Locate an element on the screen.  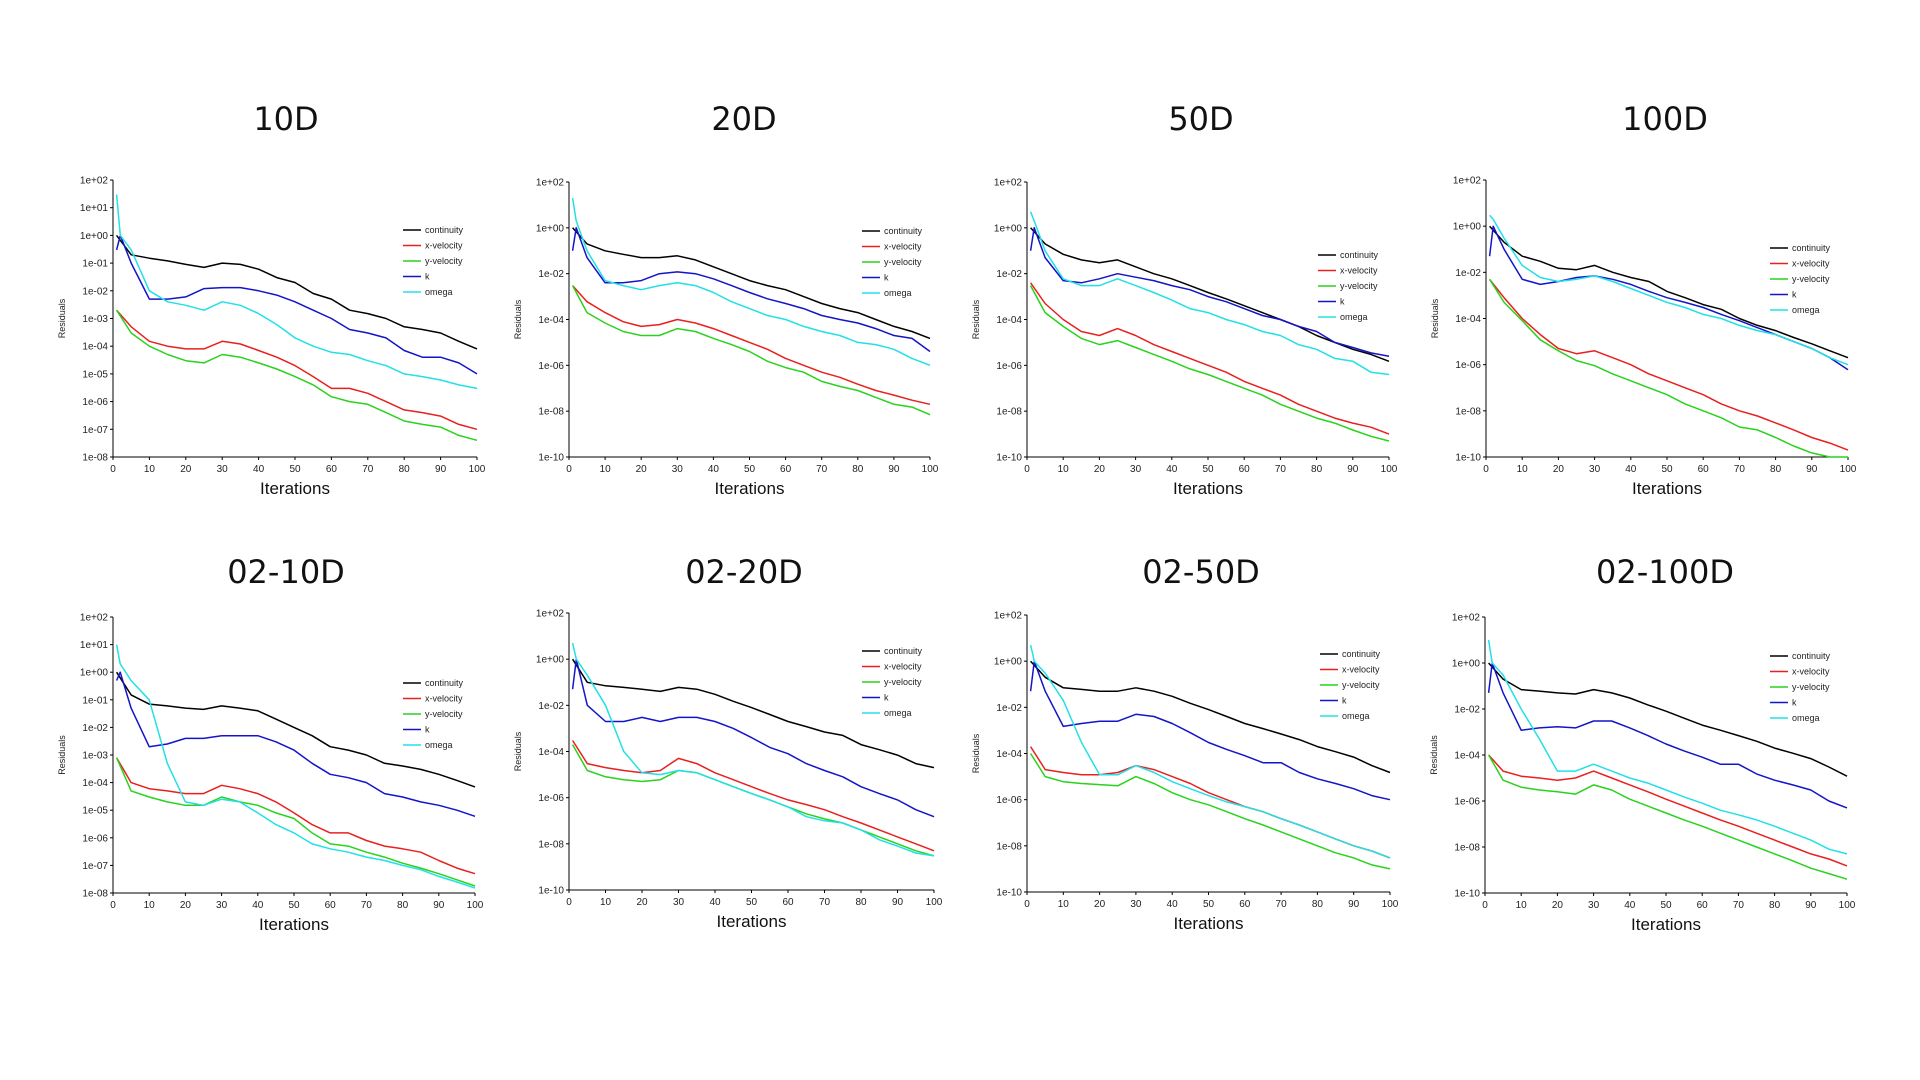
y-tick-label: 1e-01 is located at coordinates (95, 700).